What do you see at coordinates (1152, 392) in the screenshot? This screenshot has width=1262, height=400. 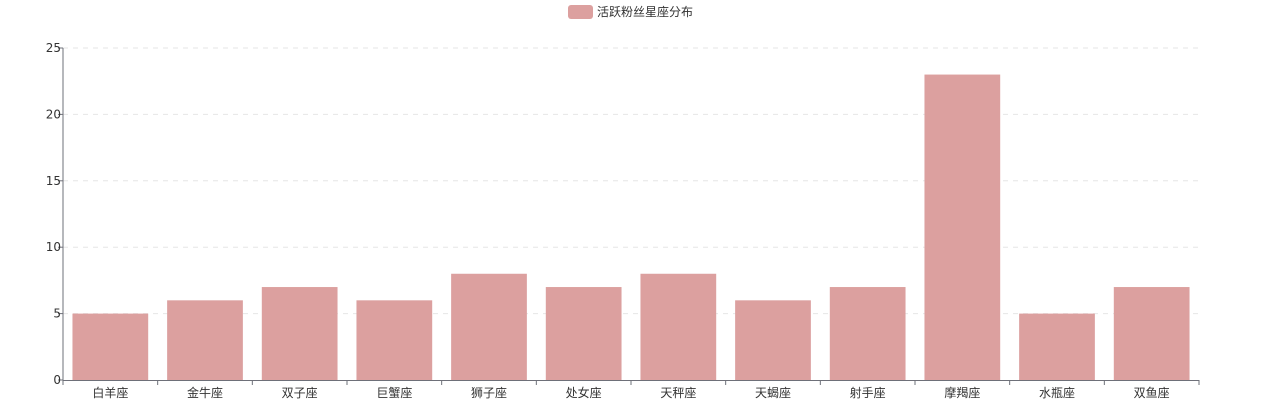 I see `x-tick-label: 双鱼座` at bounding box center [1152, 392].